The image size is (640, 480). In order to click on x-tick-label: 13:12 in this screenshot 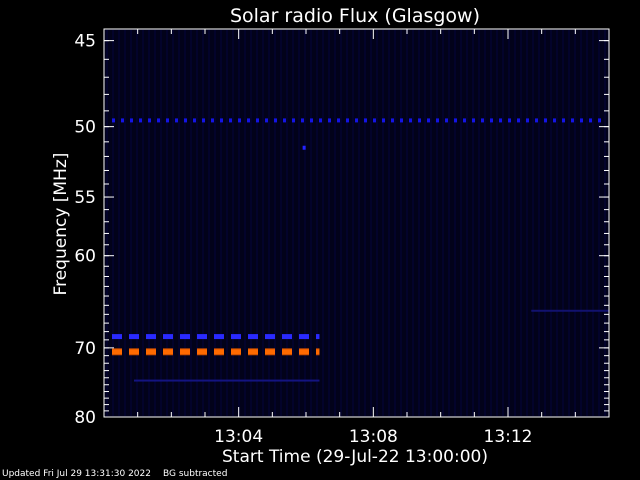, I will do `click(508, 437)`.